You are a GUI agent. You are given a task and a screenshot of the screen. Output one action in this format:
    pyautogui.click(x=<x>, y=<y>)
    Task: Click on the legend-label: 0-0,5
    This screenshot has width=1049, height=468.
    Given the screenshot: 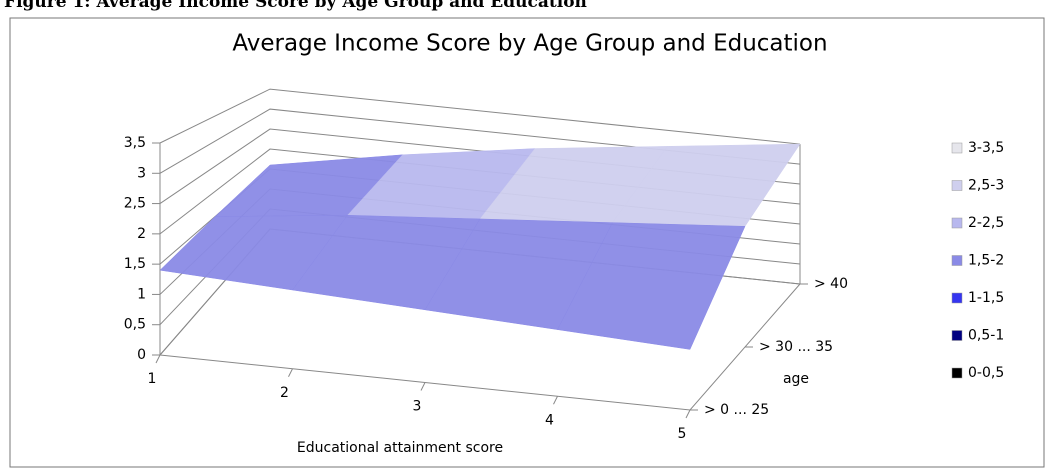 What is the action you would take?
    pyautogui.click(x=986, y=373)
    